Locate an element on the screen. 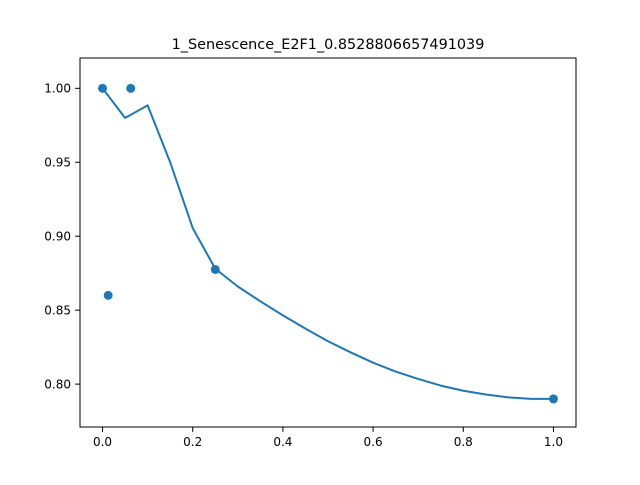 This screenshot has height=485, width=640. x-tick-label: 0.2 is located at coordinates (192, 442).